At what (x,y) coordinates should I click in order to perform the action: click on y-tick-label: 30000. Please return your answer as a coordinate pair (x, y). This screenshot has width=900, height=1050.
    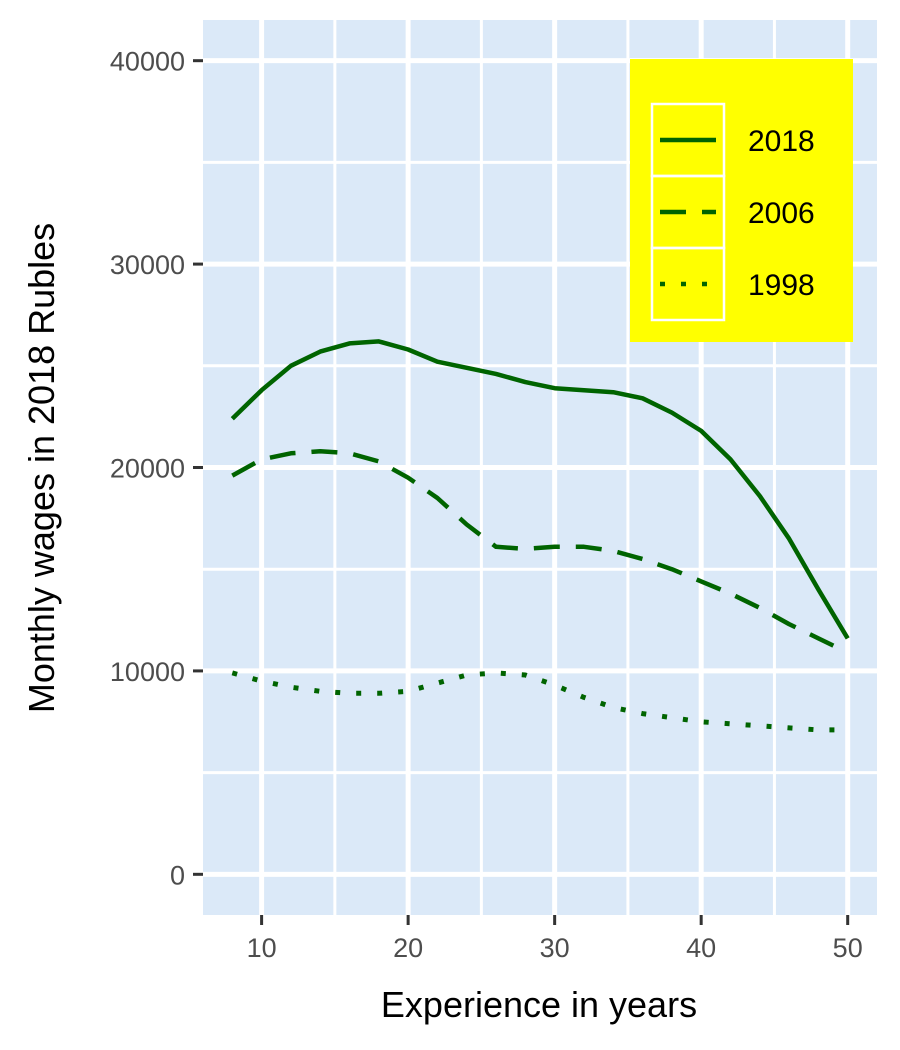
    Looking at the image, I should click on (147, 265).